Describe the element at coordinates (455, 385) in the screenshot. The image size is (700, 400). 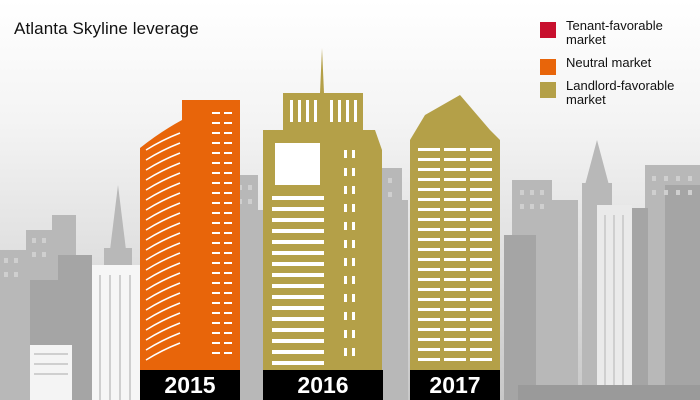
I see `year-label-2017: 2017` at that location.